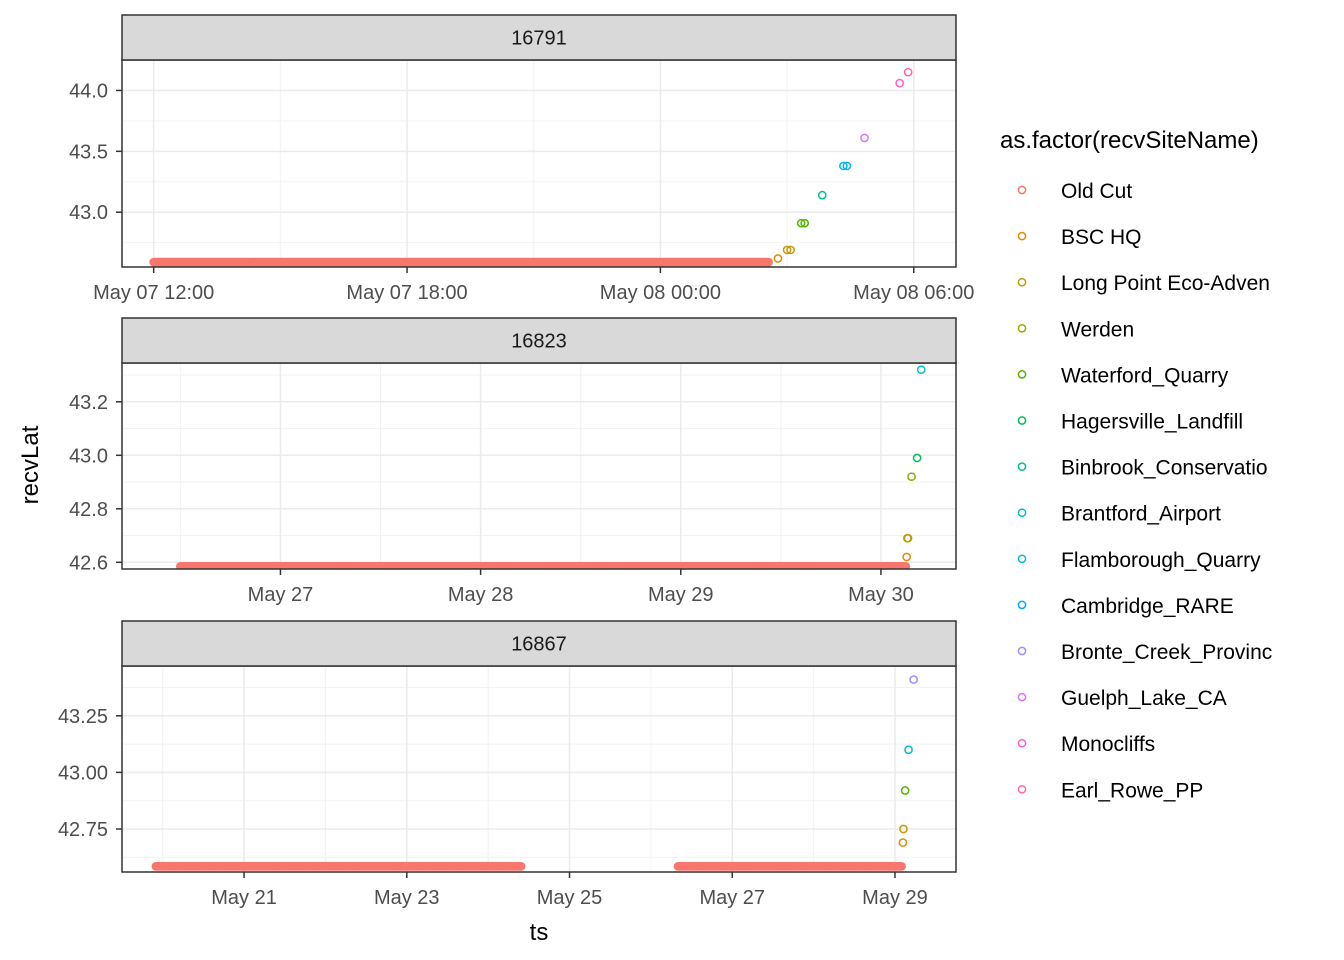 This screenshot has width=1344, height=960. What do you see at coordinates (406, 293) in the screenshot?
I see `x-tick-label: May 07 18:00` at bounding box center [406, 293].